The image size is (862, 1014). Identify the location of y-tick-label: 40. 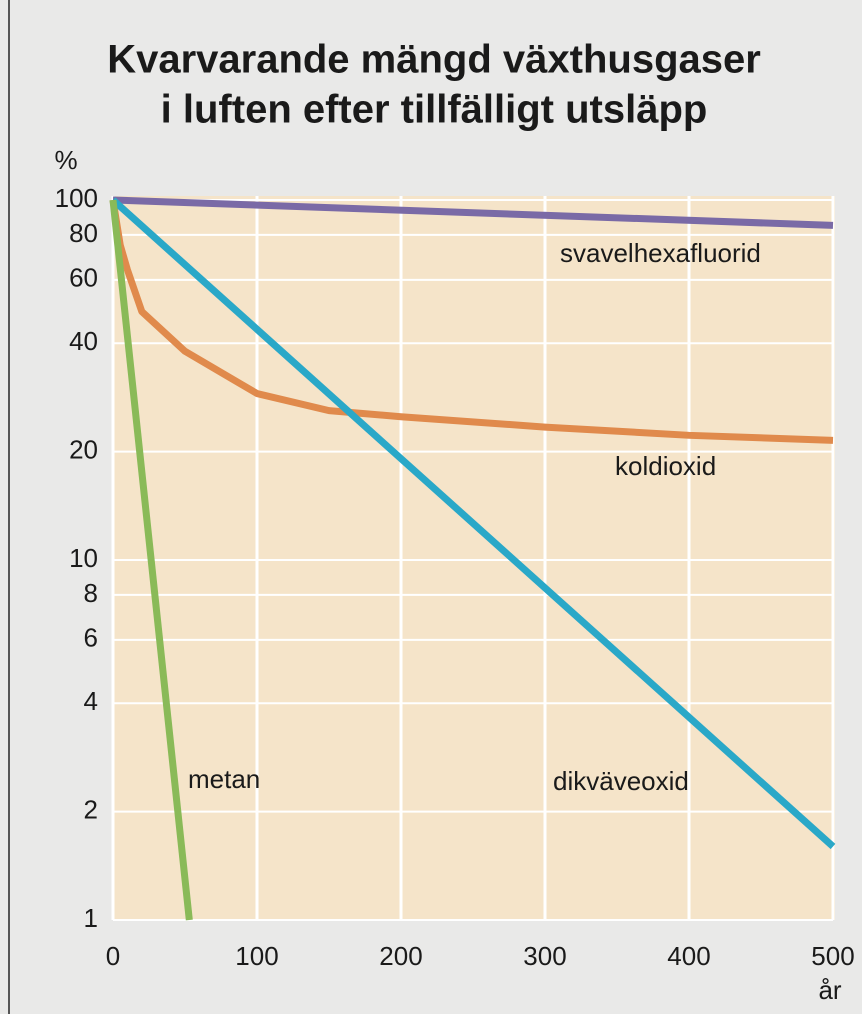
(83, 341).